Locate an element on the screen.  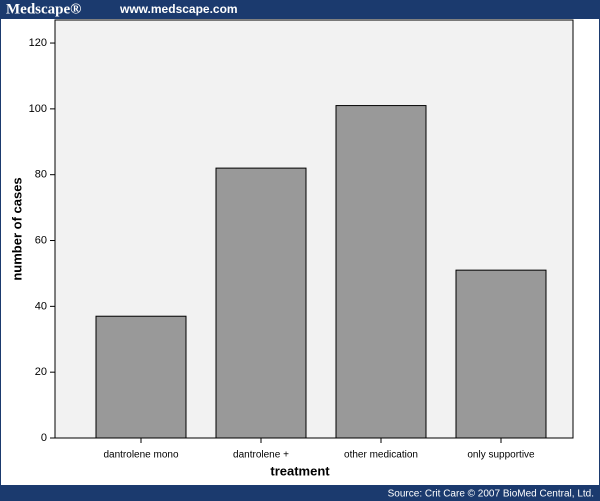
y-tick-label: 40 is located at coordinates (41, 306).